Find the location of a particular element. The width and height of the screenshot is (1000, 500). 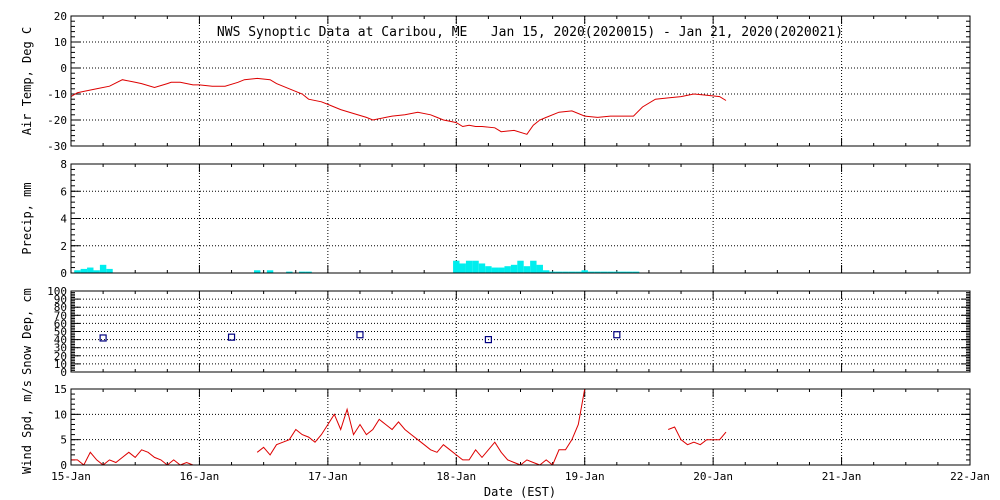

x-tick-label: 19-Jan is located at coordinates (585, 476).